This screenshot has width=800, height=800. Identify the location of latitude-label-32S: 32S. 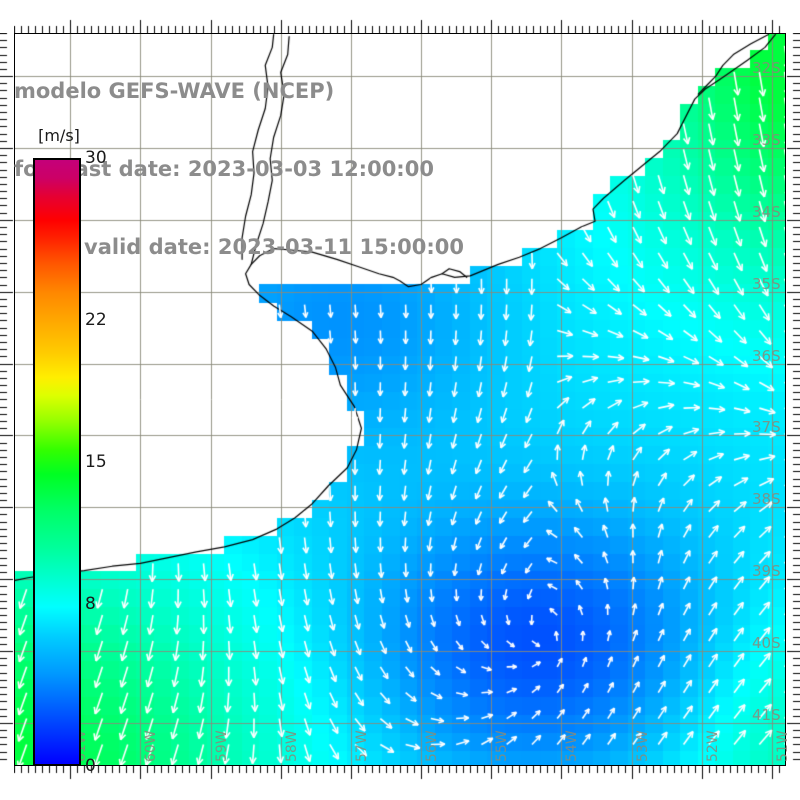
(766, 68).